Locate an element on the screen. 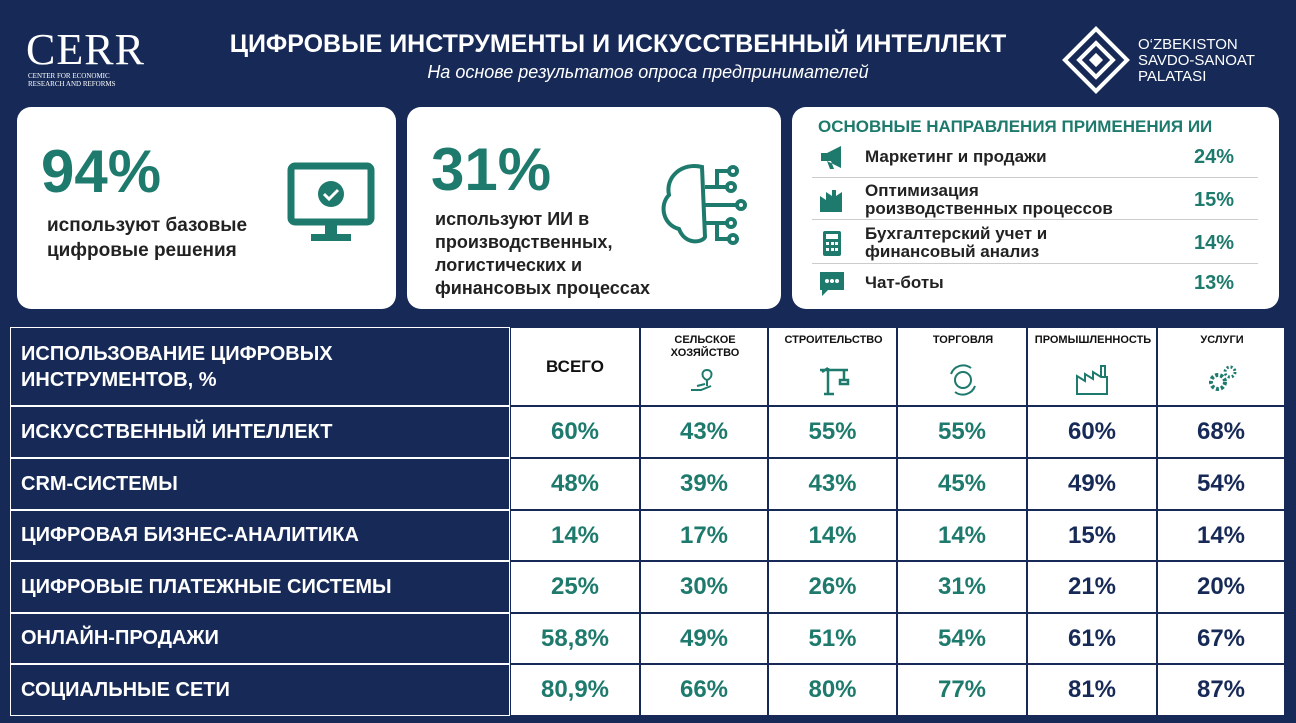  column-title: ВСЕГО is located at coordinates (575, 366).